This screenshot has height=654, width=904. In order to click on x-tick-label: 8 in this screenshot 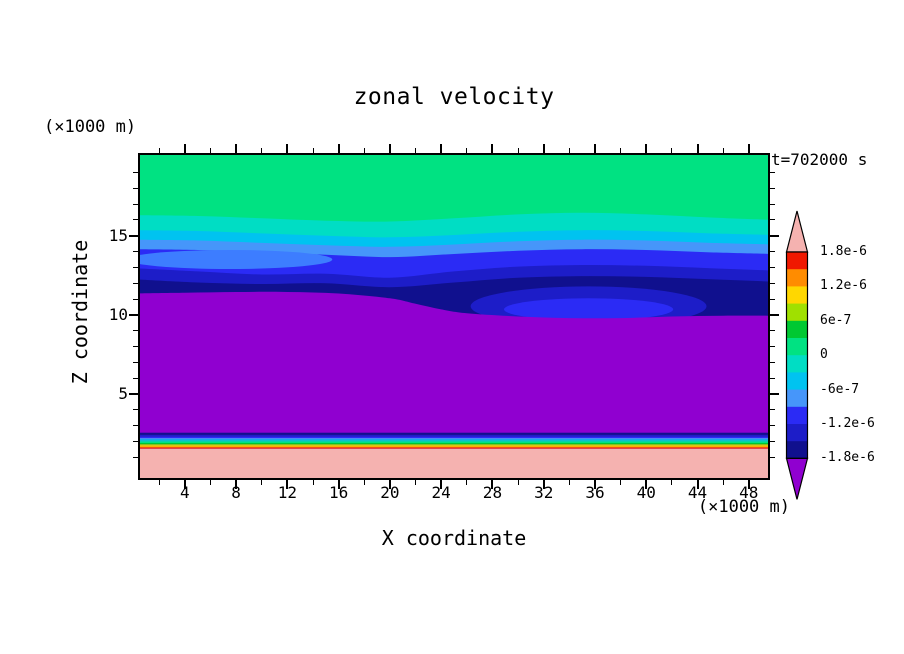, I will do `click(236, 492)`.